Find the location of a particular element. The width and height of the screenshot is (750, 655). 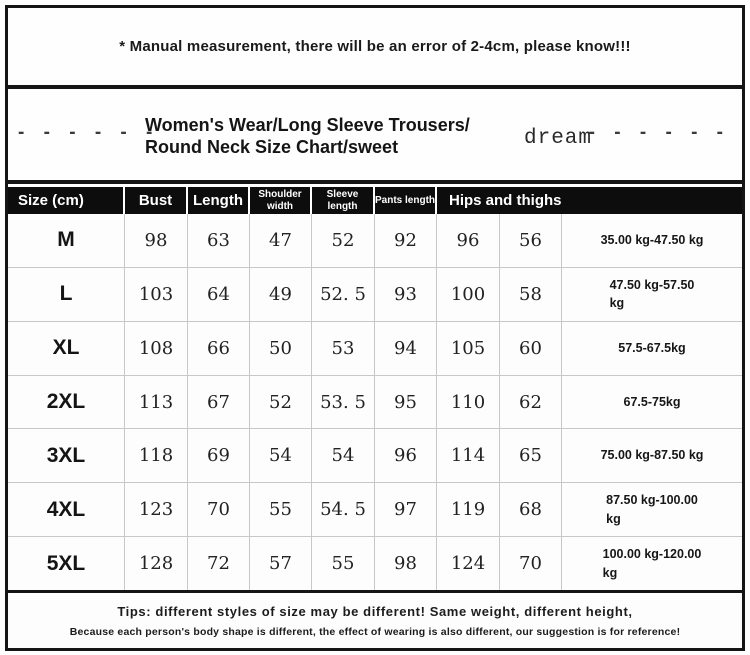

section-divider is located at coordinates (375, 87).